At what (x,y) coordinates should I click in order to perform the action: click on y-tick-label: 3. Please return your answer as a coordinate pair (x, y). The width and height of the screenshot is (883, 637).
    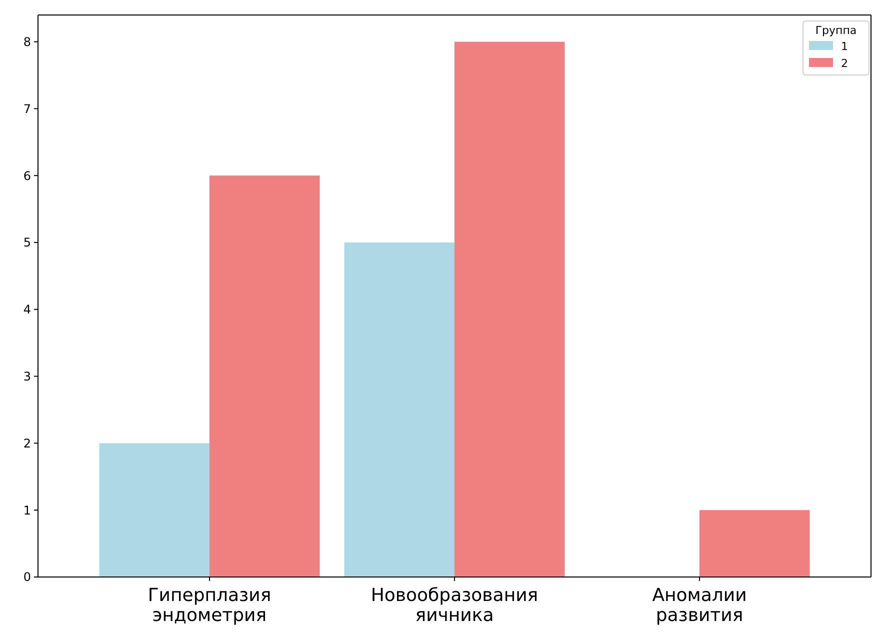
    Looking at the image, I should click on (27, 376).